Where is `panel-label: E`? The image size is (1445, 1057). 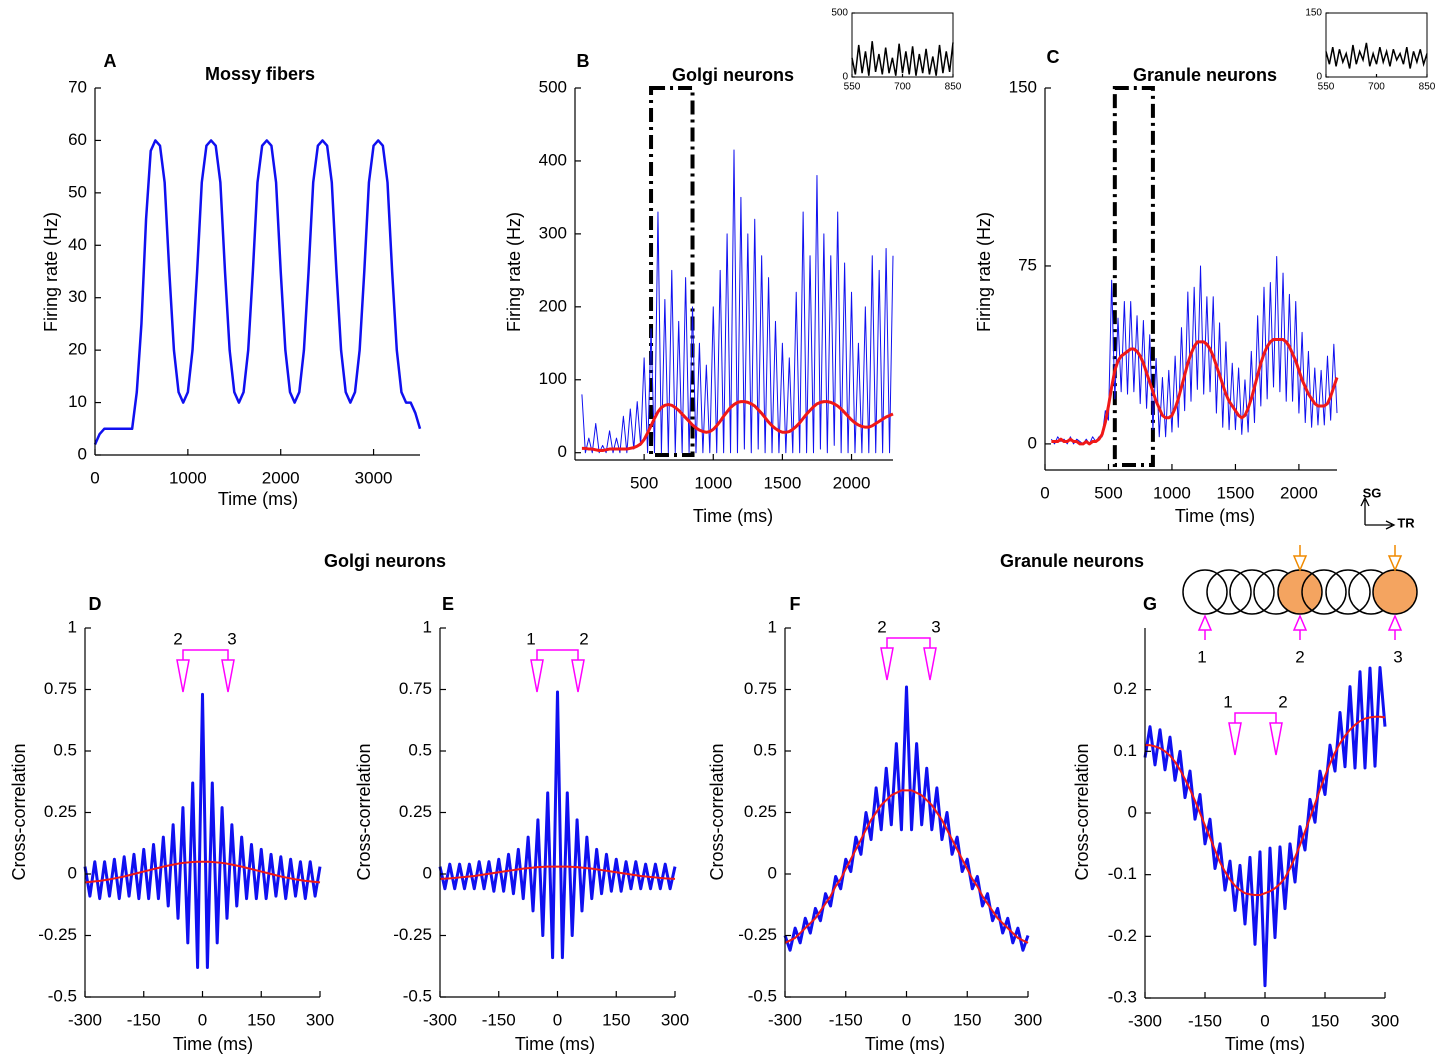 panel-label: E is located at coordinates (448, 604).